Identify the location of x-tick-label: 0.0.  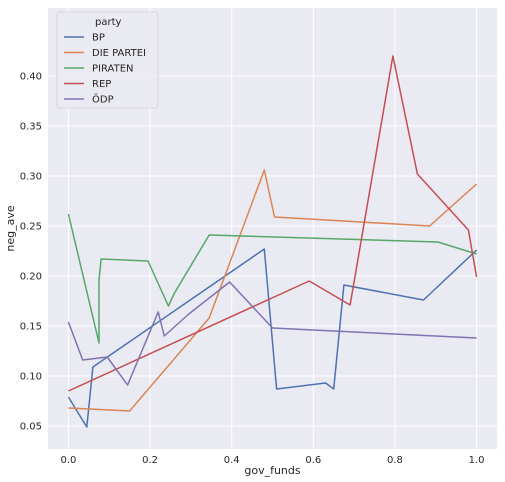
(68, 460).